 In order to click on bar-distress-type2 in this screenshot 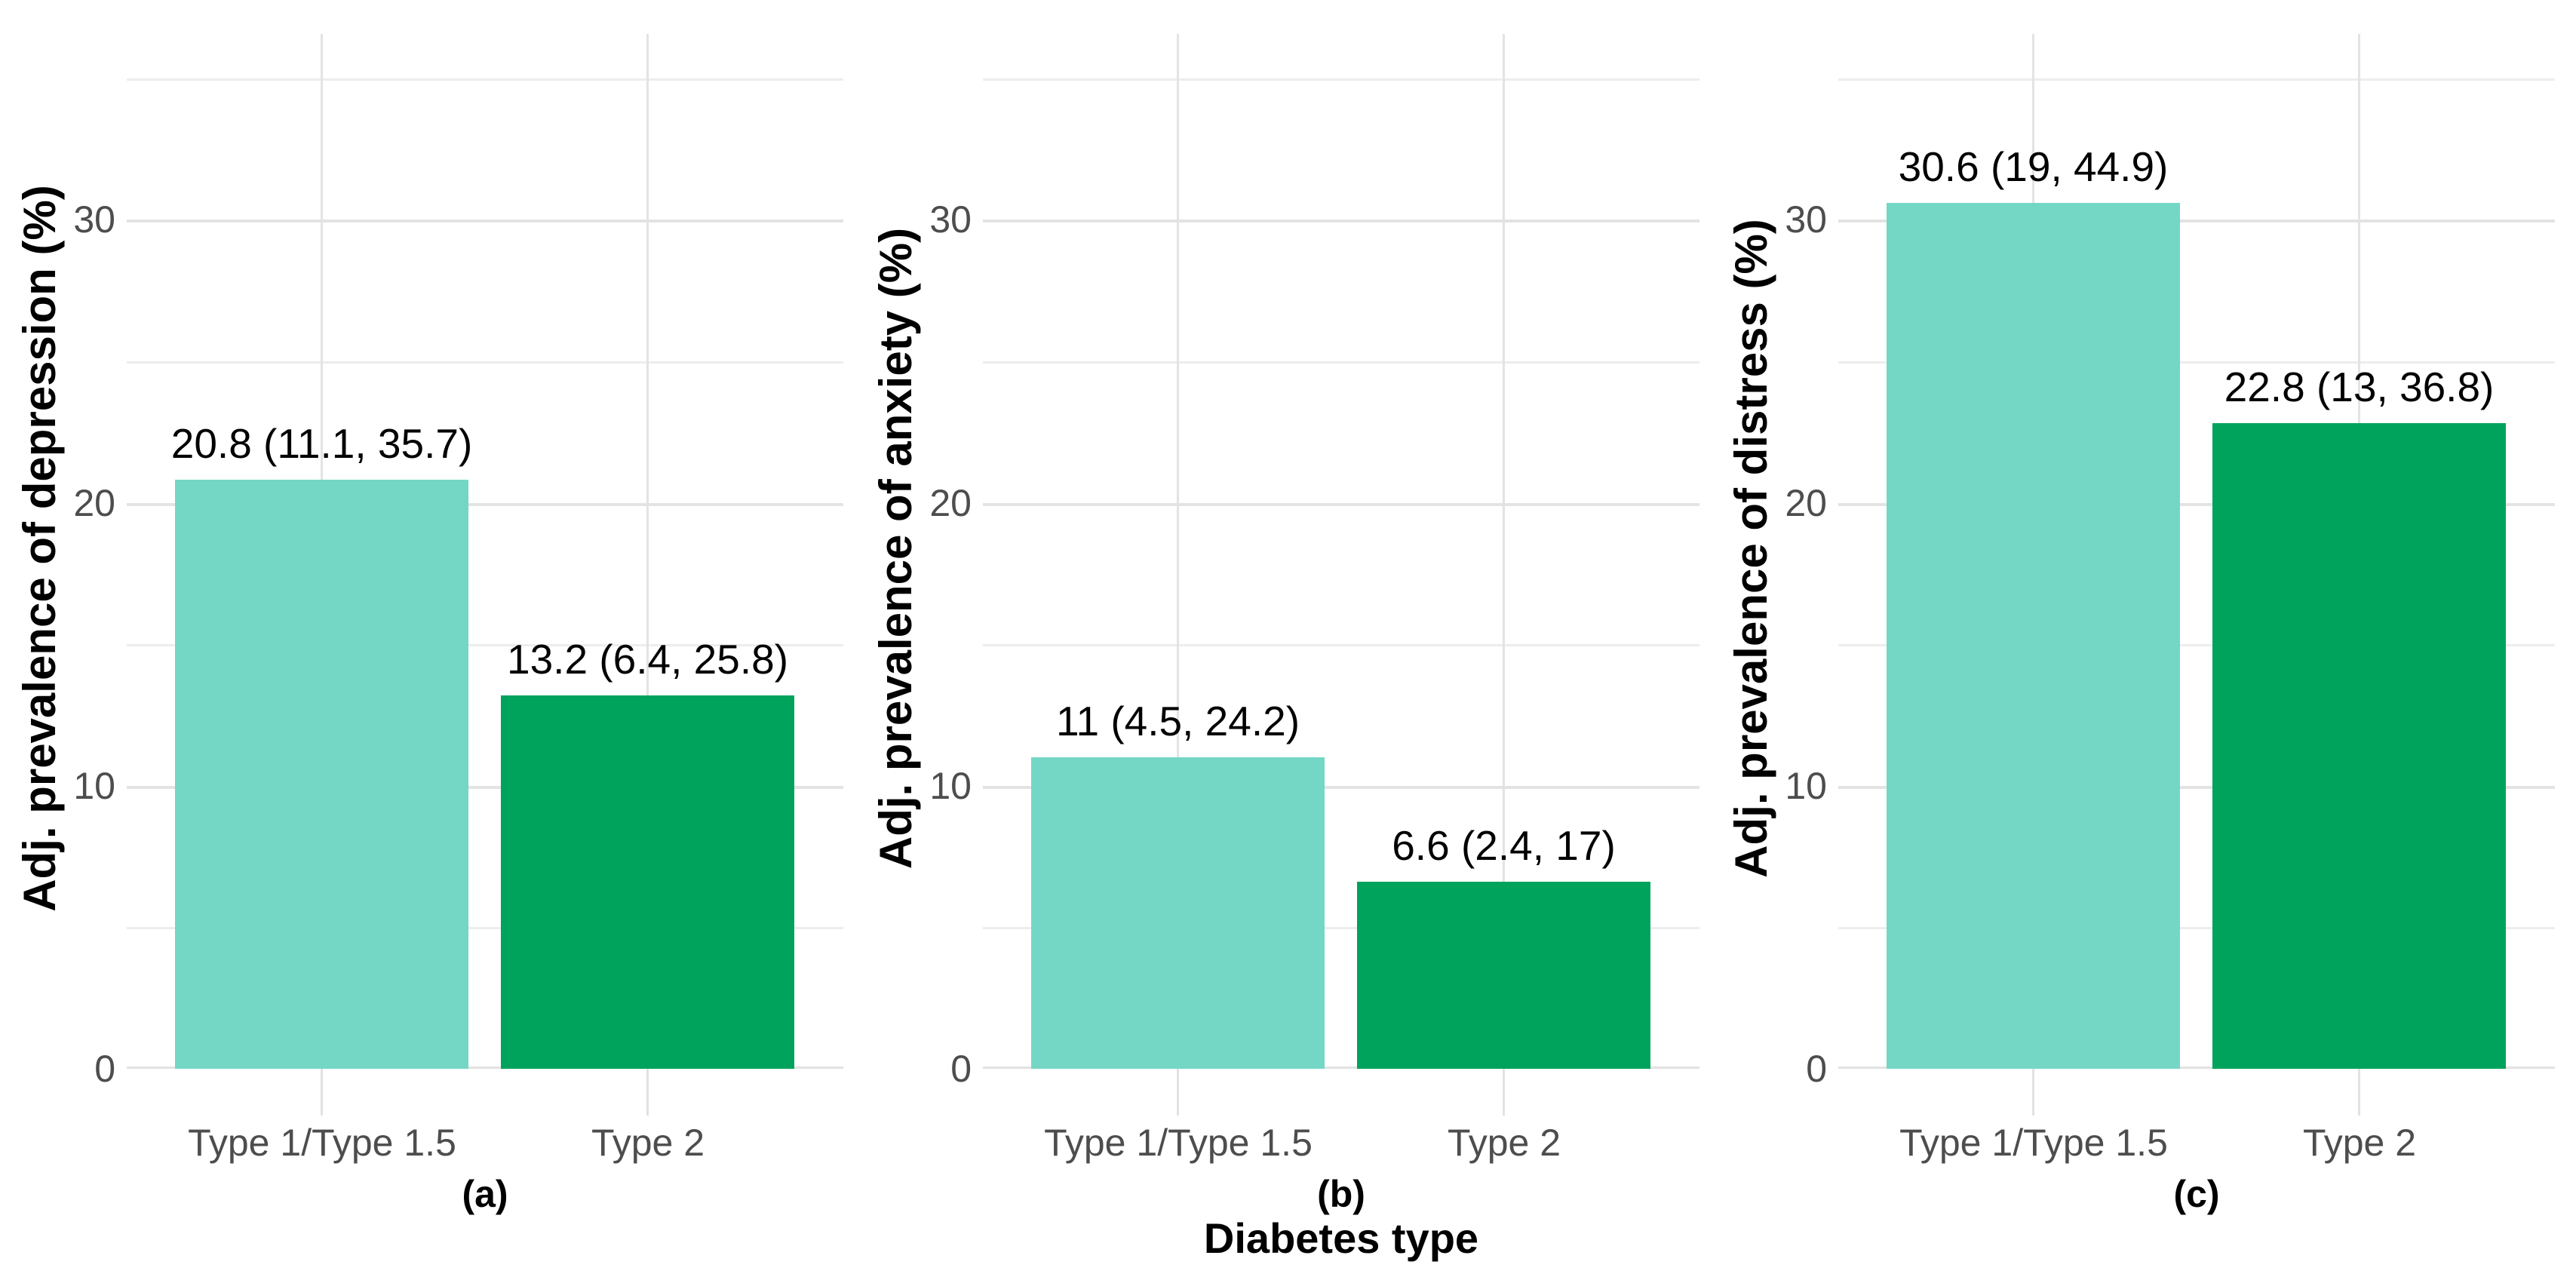, I will do `click(2359, 746)`.